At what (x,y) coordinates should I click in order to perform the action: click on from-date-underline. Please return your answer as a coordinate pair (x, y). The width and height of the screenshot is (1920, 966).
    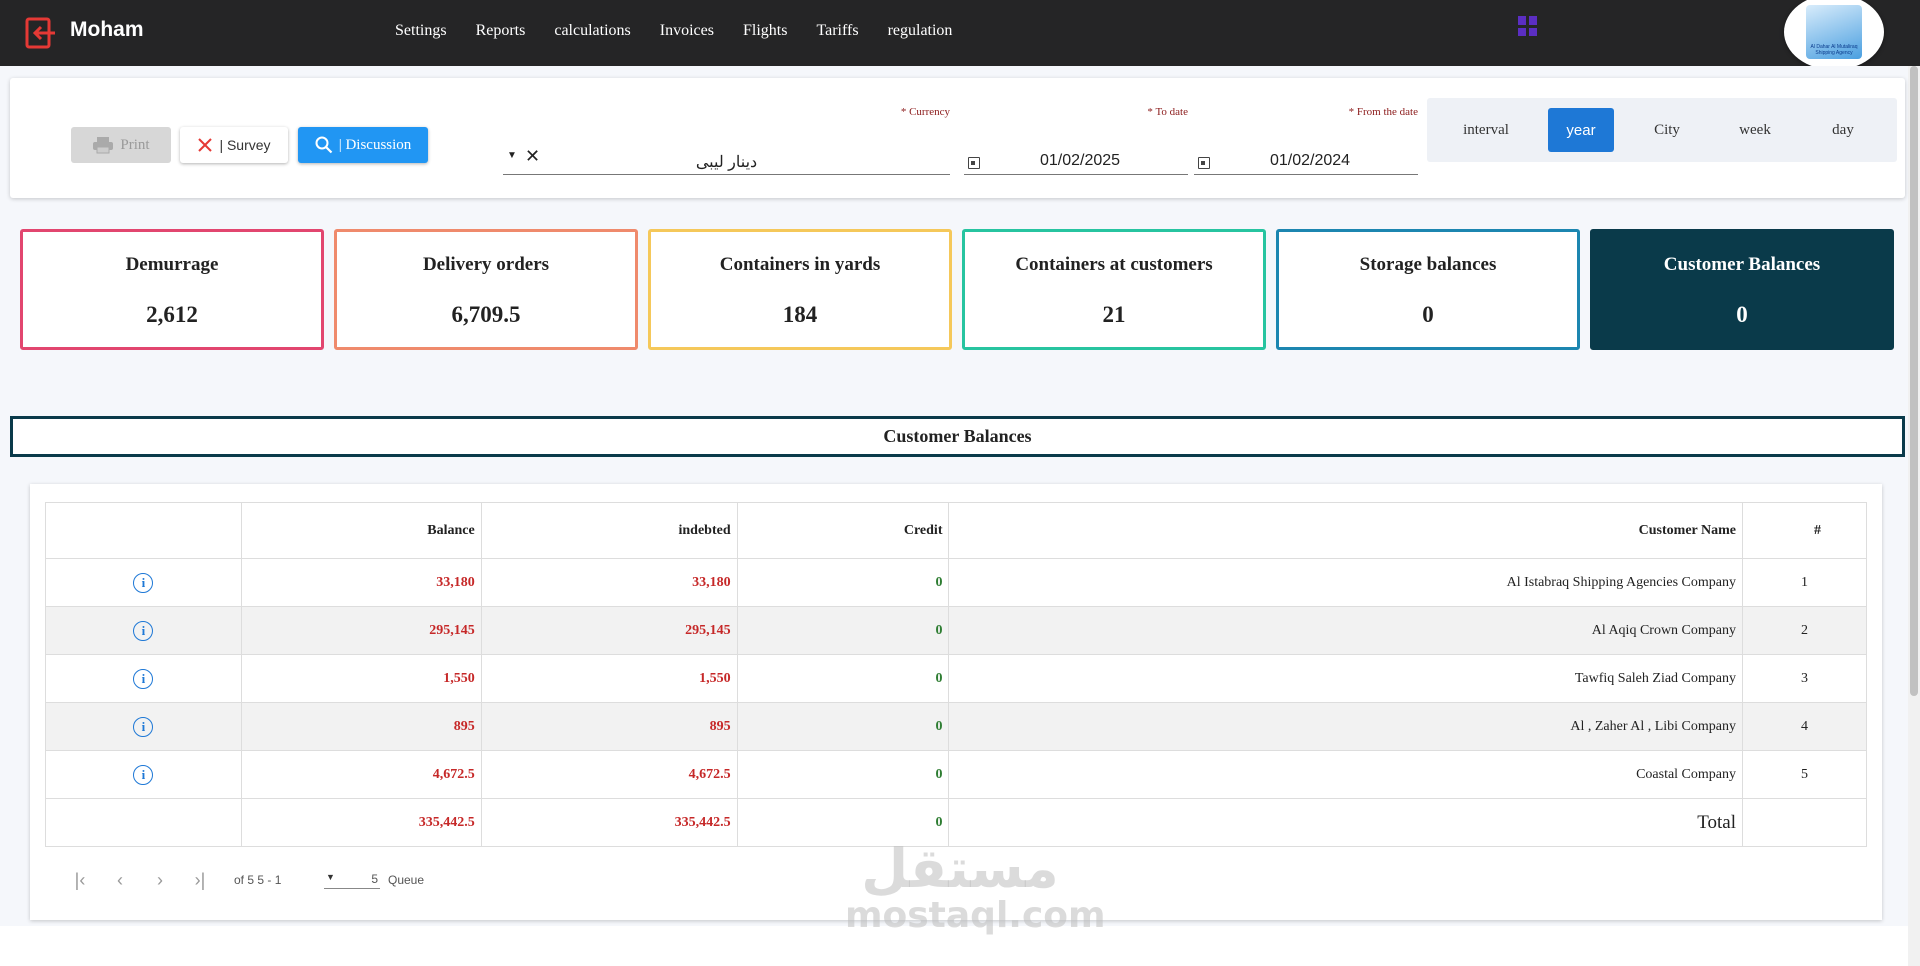
    Looking at the image, I should click on (1306, 174).